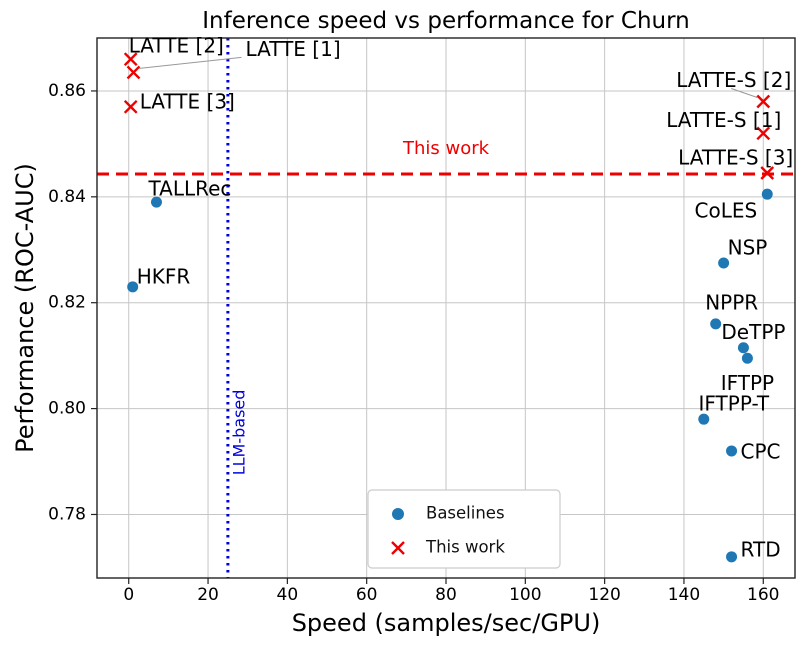 Image resolution: width=811 pixels, height=653 pixels. I want to click on point-label-latte-1: LATTE [1], so click(292, 49).